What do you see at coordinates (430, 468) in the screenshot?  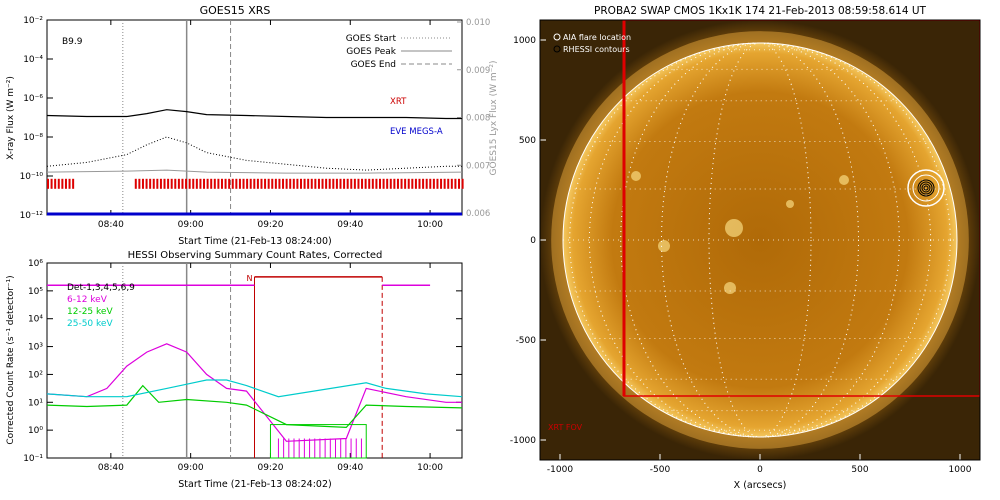 I see `hessi-x-tick-label: 10:00` at bounding box center [430, 468].